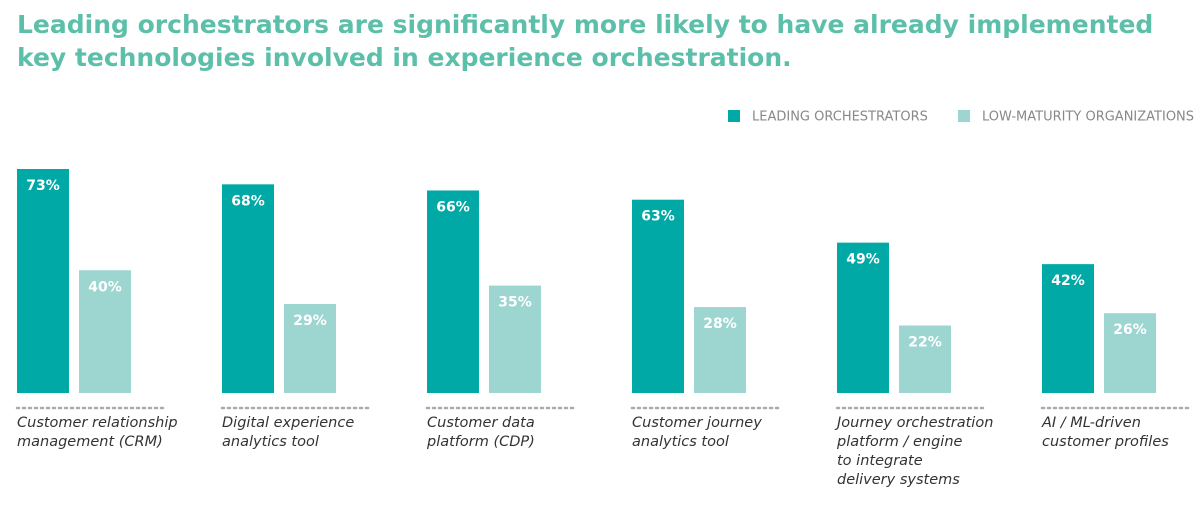 Image resolution: width=1200 pixels, height=508 pixels. Describe the element at coordinates (658, 217) in the screenshot. I see `value-label: 63%` at that location.